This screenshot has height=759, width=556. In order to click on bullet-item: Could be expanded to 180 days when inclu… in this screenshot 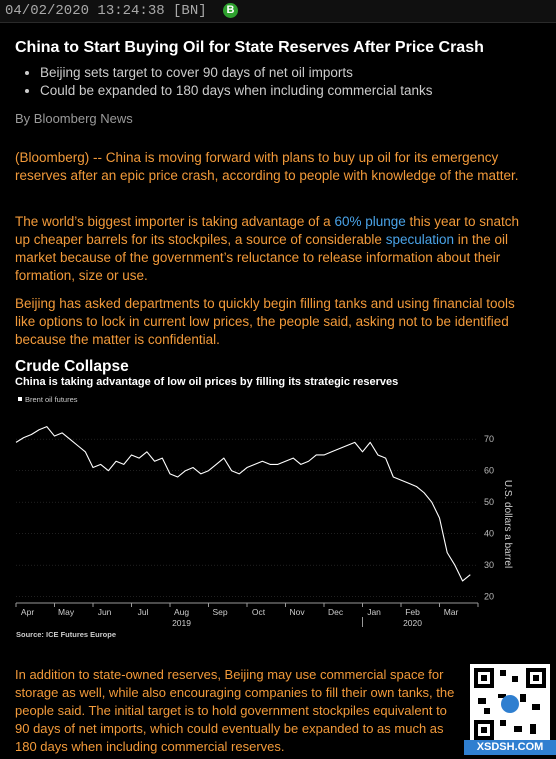, I will do `click(236, 91)`.